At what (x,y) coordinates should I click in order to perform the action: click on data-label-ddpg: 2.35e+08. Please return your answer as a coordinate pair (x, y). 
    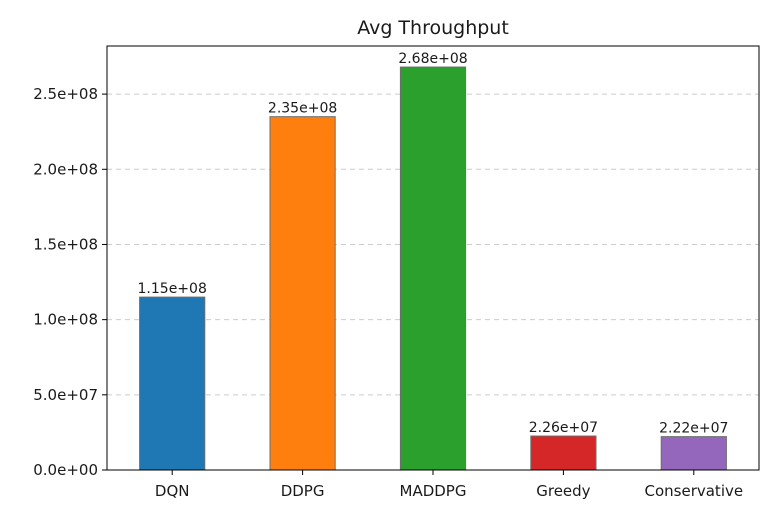
    Looking at the image, I should click on (302, 109).